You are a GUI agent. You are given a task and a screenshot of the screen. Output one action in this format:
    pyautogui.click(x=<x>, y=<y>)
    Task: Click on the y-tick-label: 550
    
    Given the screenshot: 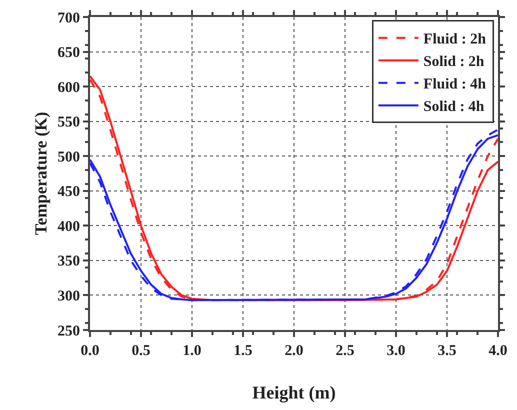 What is the action you would take?
    pyautogui.click(x=69, y=122)
    